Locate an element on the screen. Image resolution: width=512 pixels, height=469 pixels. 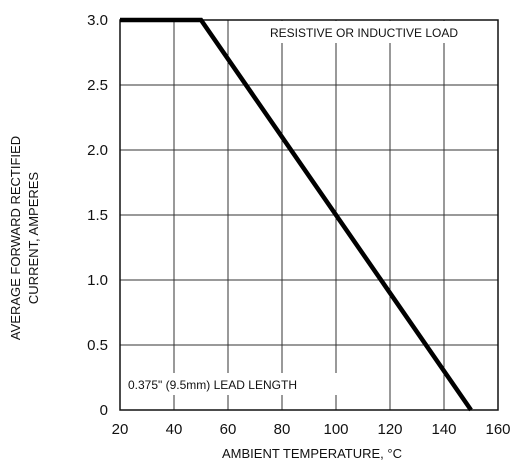
y-tick-label: 3.0 is located at coordinates (97, 20).